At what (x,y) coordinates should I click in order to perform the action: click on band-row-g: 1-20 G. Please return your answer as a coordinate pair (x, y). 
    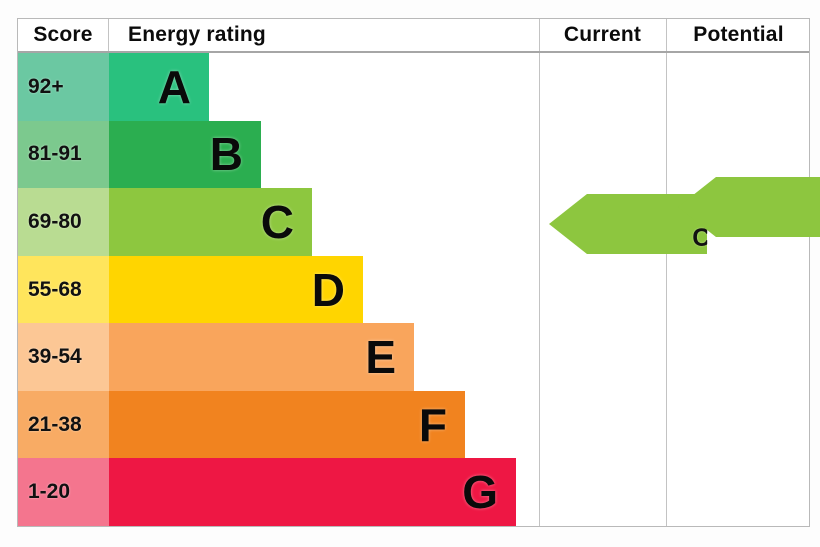
    Looking at the image, I should click on (413, 492).